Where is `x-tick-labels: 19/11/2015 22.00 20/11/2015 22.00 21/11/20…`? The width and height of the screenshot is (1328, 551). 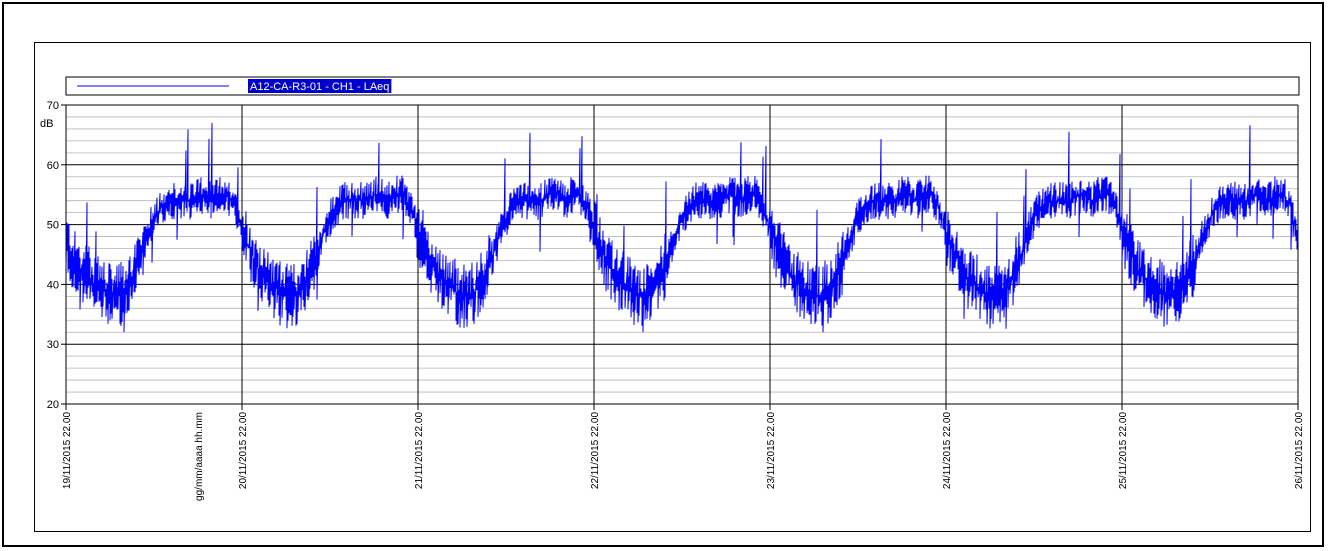
x-tick-labels: 19/11/2015 22.00 20/11/2015 22.00 21/11/20… is located at coordinates (683, 451).